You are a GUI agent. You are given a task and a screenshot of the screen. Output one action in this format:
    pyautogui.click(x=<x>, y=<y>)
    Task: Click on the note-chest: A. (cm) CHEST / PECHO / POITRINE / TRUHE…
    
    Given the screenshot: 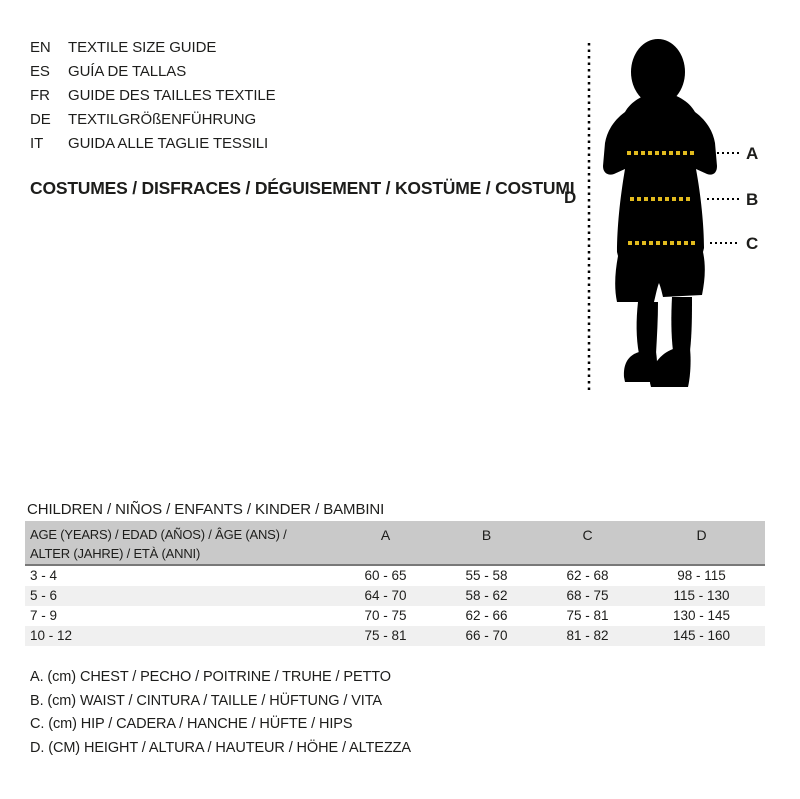 What is the action you would take?
    pyautogui.click(x=210, y=677)
    